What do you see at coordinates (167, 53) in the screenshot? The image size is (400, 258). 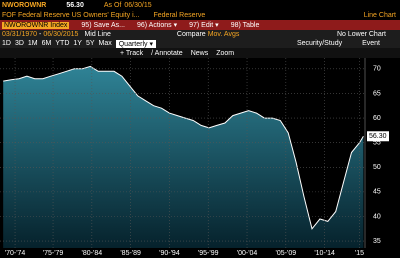 I see `tool: / Annotate` at bounding box center [167, 53].